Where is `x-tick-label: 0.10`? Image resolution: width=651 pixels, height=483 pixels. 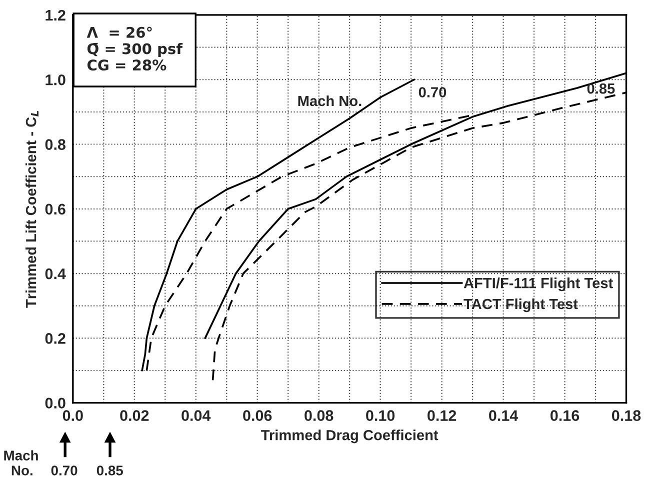
x-tick-label: 0.10 is located at coordinates (380, 415).